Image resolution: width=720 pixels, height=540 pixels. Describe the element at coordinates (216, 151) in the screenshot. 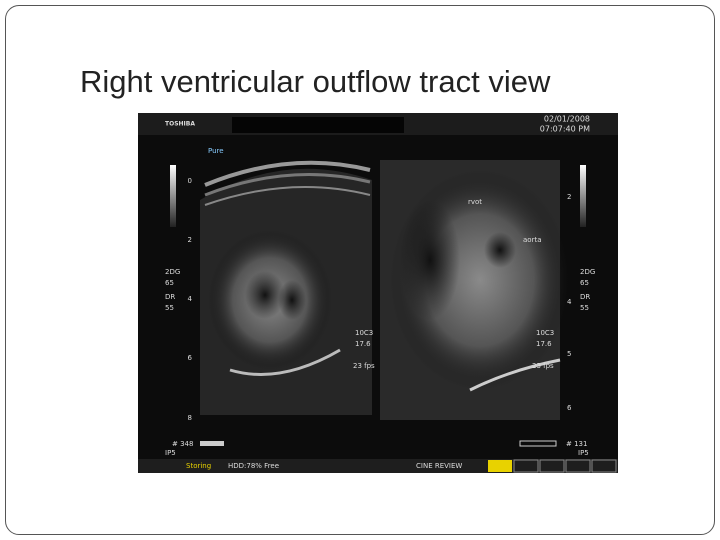

I see `preset: Pure` at that location.